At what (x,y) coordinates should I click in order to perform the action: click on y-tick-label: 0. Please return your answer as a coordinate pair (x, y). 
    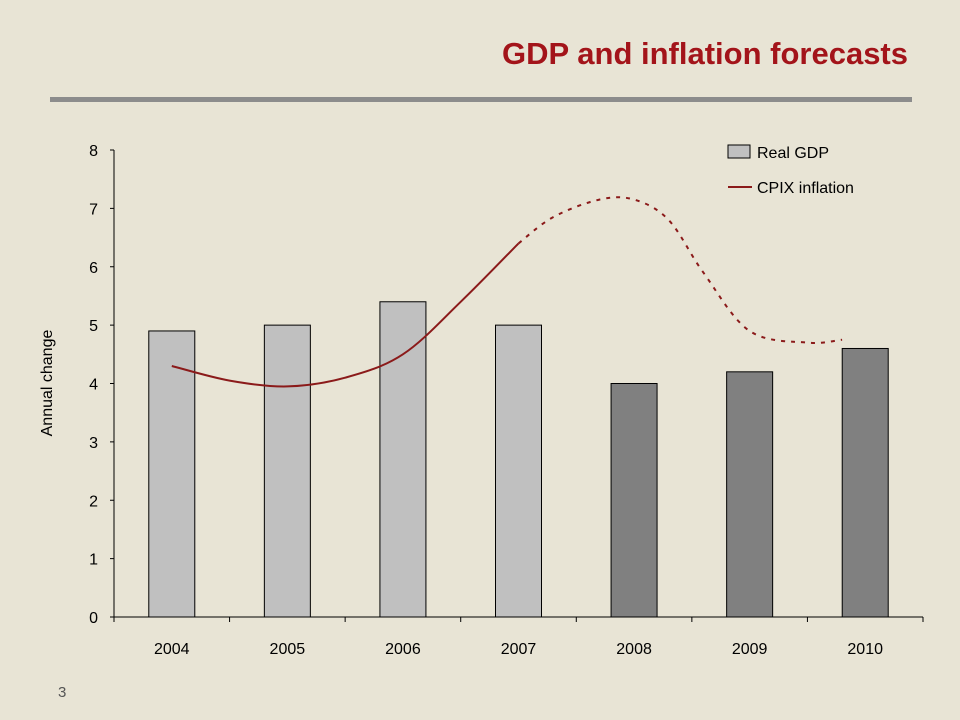
    Looking at the image, I should click on (93, 618).